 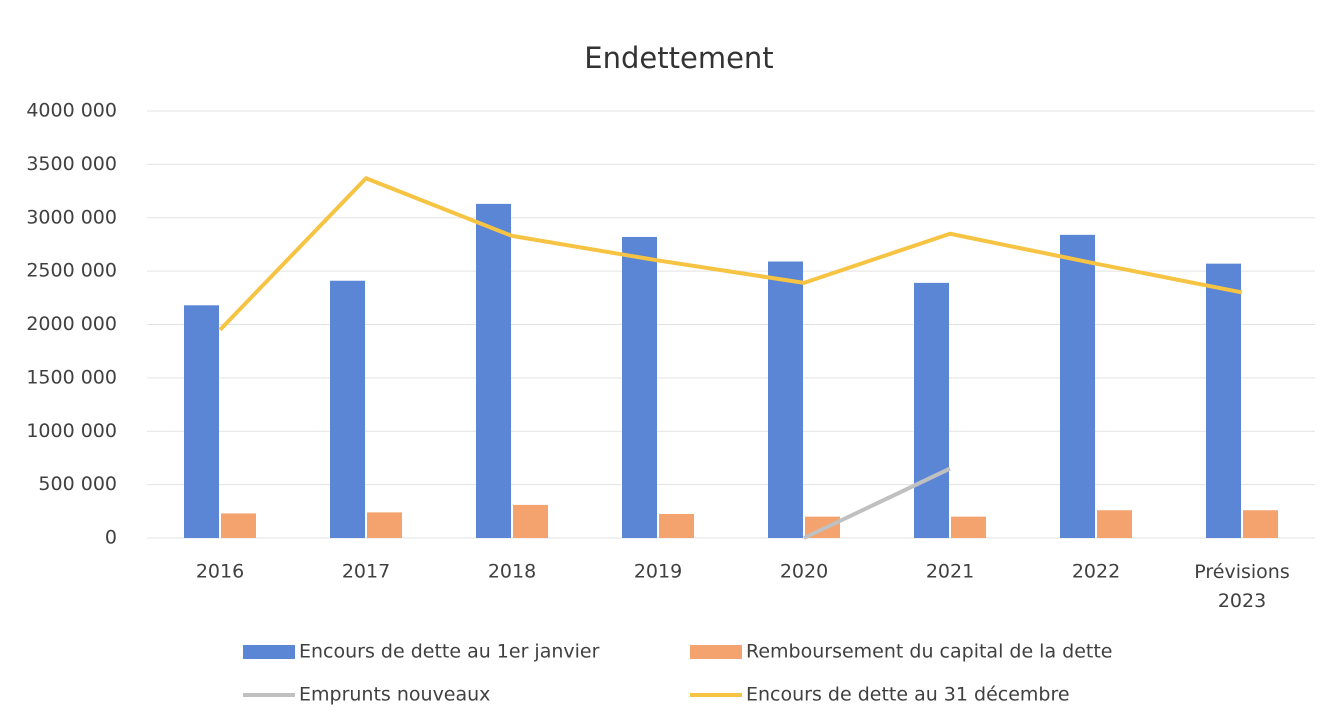 What do you see at coordinates (929, 652) in the screenshot?
I see `legend-label: Remboursement du capital de la dette` at bounding box center [929, 652].